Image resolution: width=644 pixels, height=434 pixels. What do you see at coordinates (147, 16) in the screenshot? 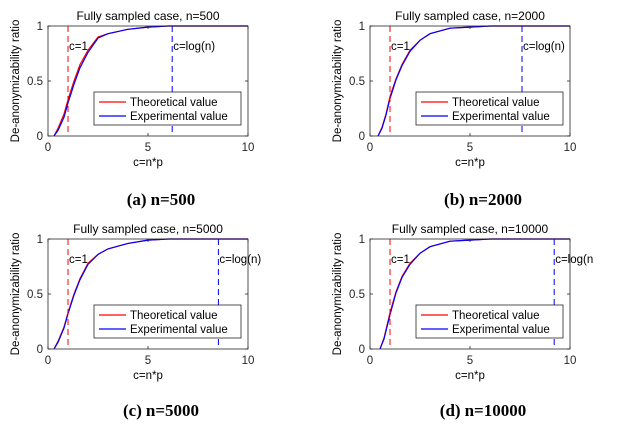
I see `chart-title: Fully sampled case, n=500` at bounding box center [147, 16].